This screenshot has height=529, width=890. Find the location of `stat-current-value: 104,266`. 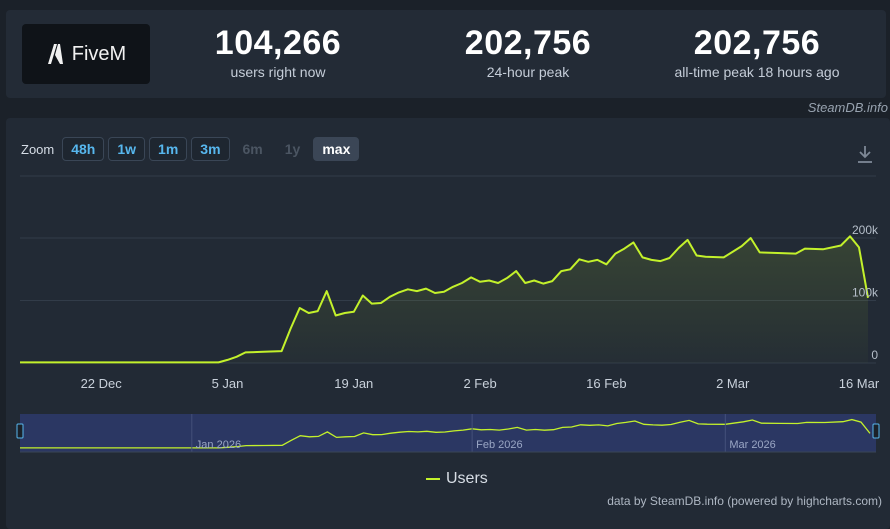

stat-current-value: 104,266 is located at coordinates (278, 43).